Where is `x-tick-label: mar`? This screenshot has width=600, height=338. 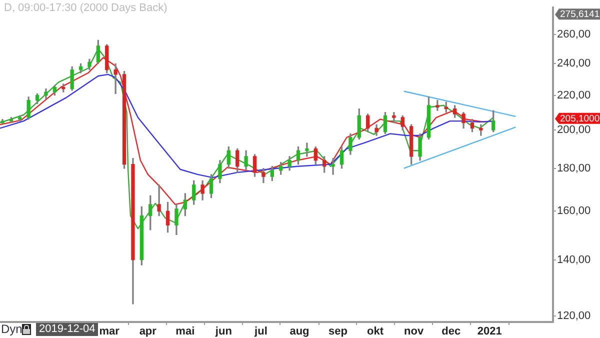
x-tick-label: mar is located at coordinates (109, 332).